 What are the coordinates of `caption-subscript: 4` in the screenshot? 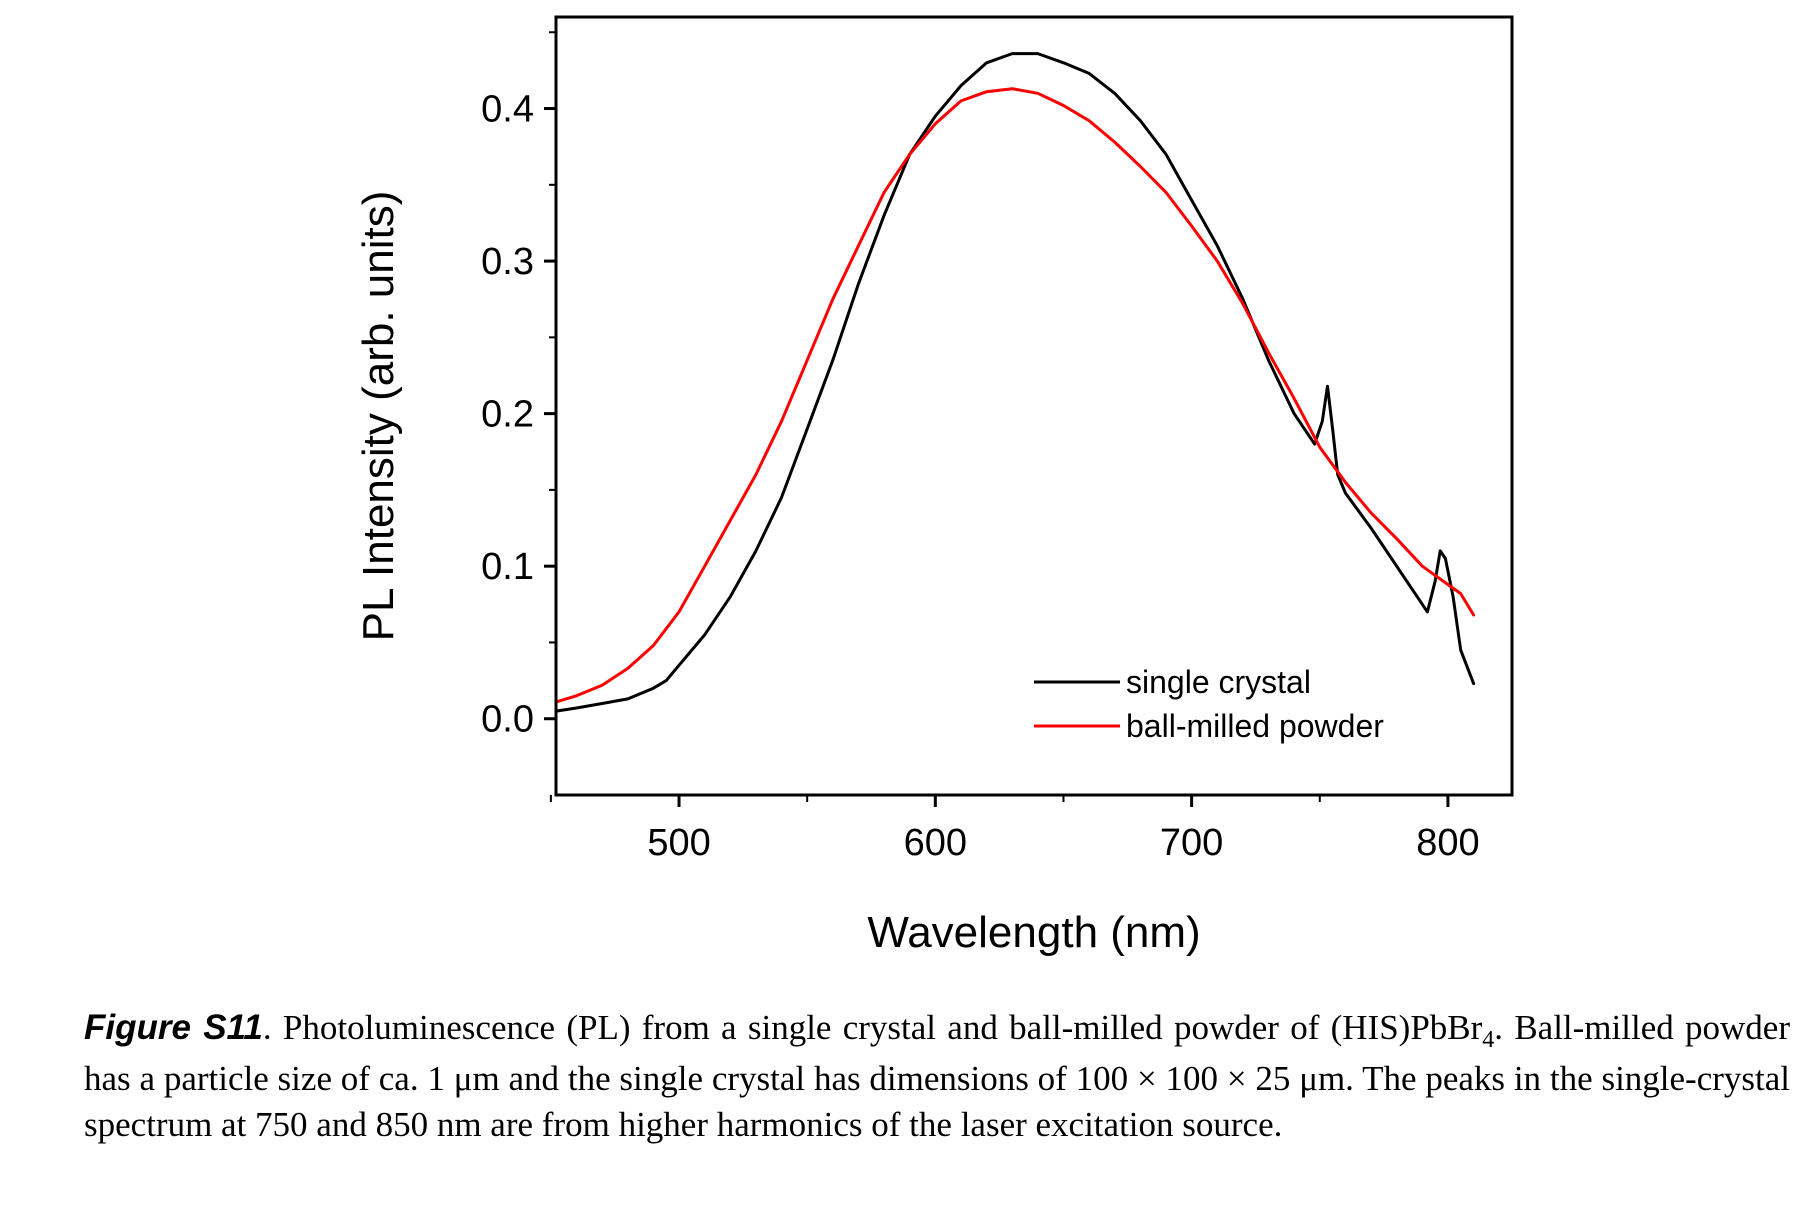 It's located at (1488, 1040).